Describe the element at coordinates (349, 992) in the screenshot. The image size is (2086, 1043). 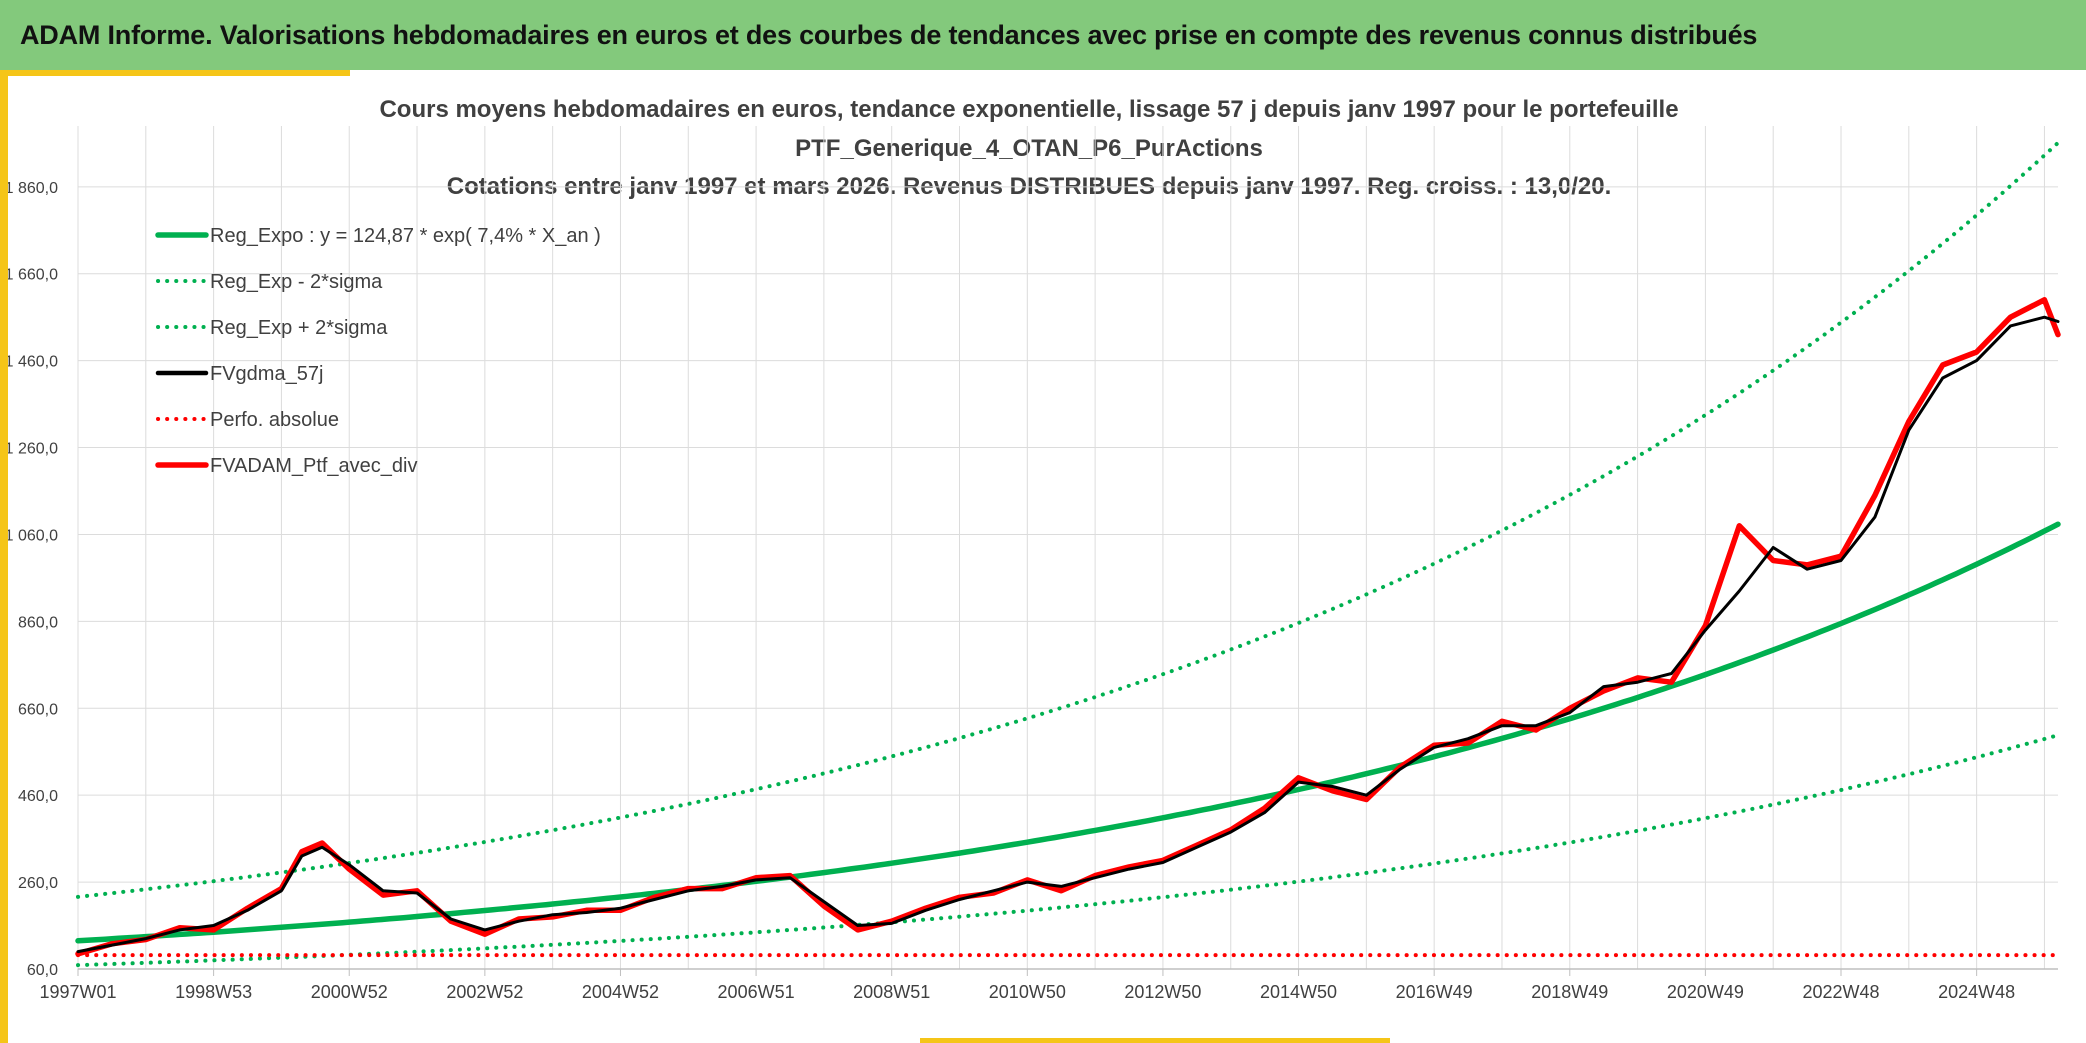
I see `x-tick-label: 2000W52` at that location.